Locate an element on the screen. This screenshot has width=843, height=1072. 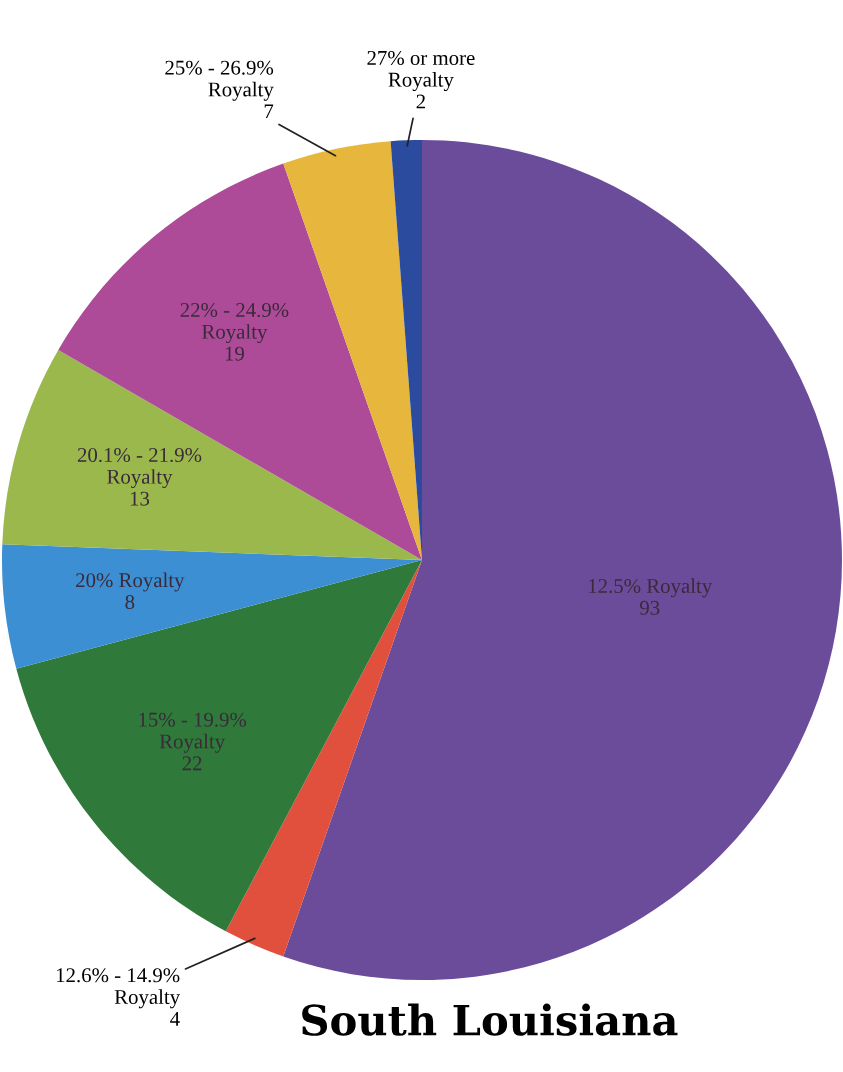
data-label: 2 is located at coordinates (420, 101).